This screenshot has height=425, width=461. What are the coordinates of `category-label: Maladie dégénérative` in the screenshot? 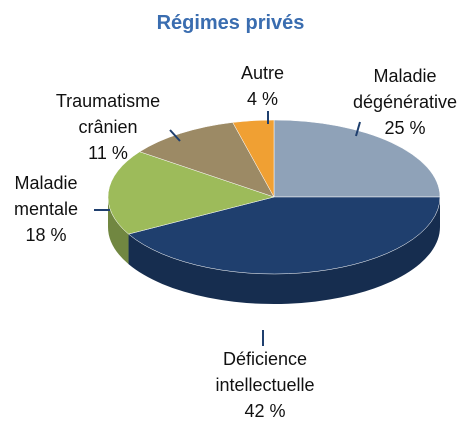 It's located at (405, 89).